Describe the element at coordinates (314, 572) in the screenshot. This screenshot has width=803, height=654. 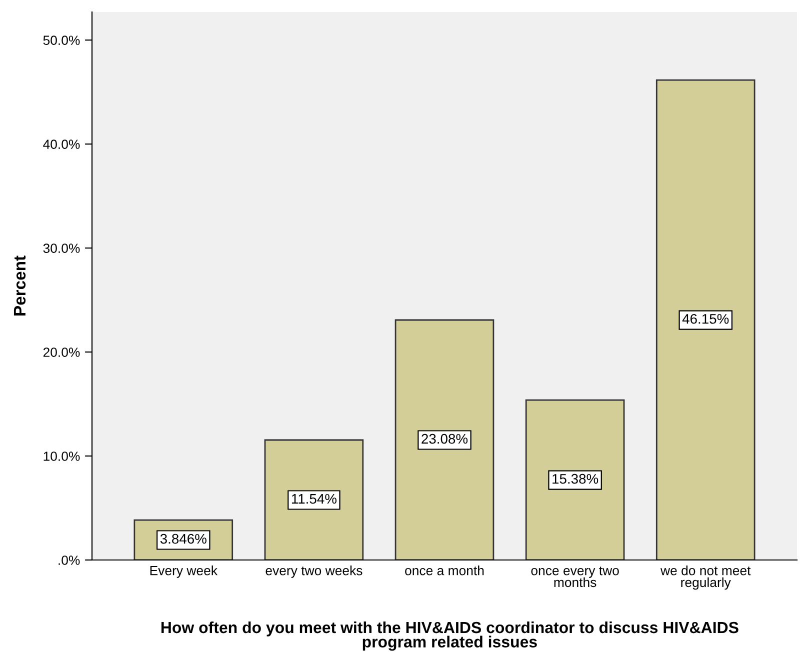
I see `x-tick-label: every two weeks` at that location.